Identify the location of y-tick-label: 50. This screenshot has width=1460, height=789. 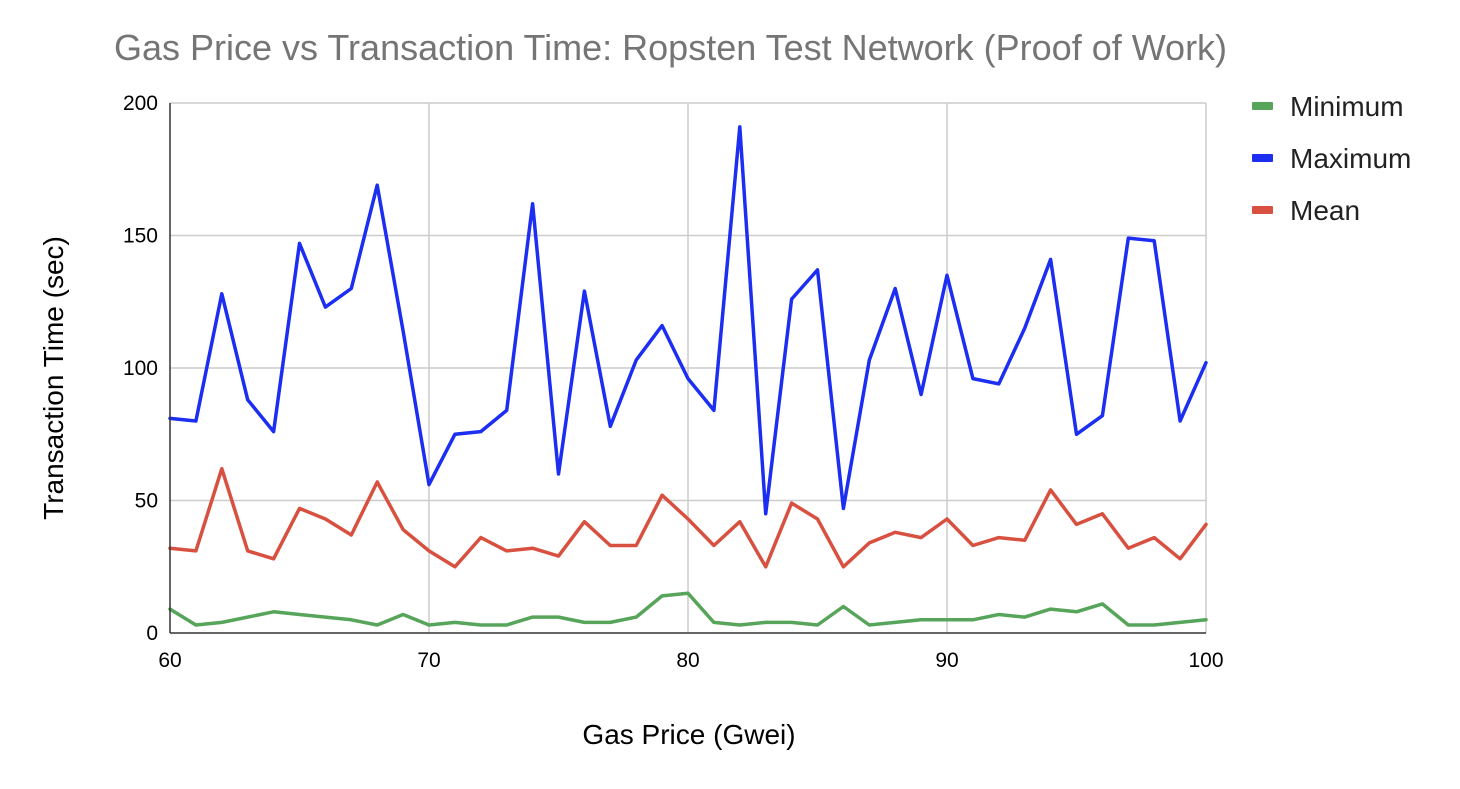
(146, 501).